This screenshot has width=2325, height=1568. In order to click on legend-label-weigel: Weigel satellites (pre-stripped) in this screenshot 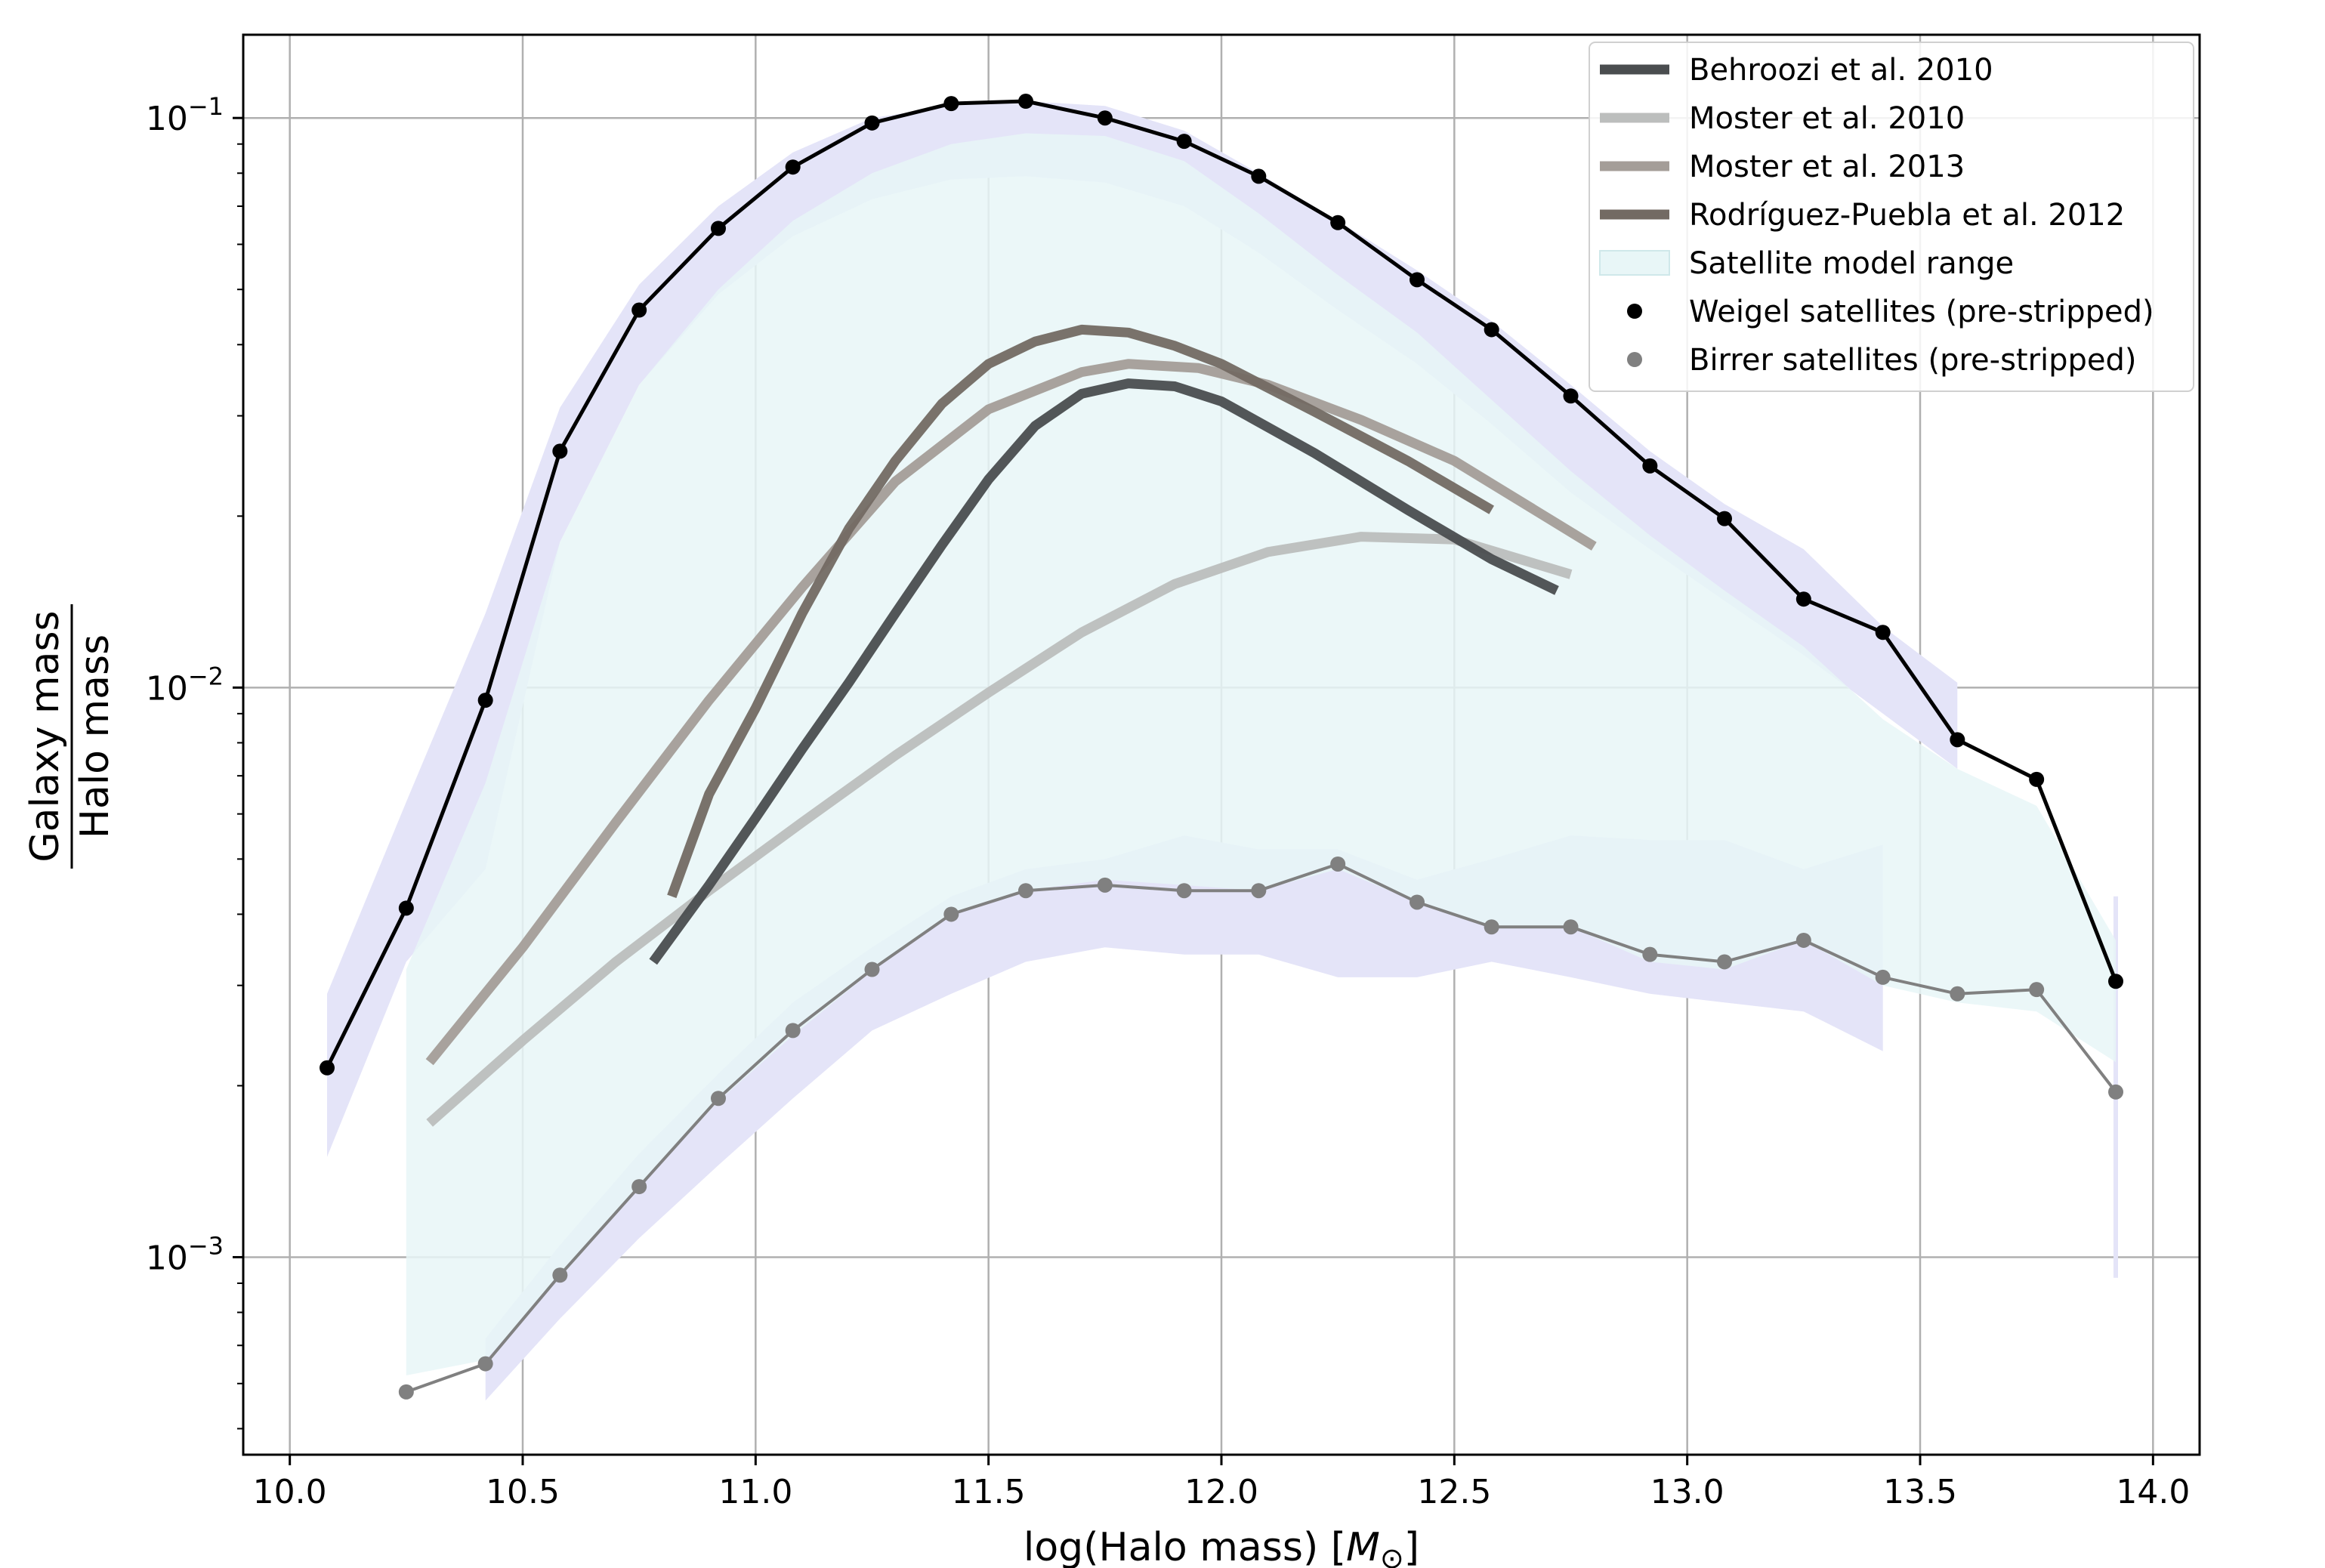, I will do `click(1922, 312)`.